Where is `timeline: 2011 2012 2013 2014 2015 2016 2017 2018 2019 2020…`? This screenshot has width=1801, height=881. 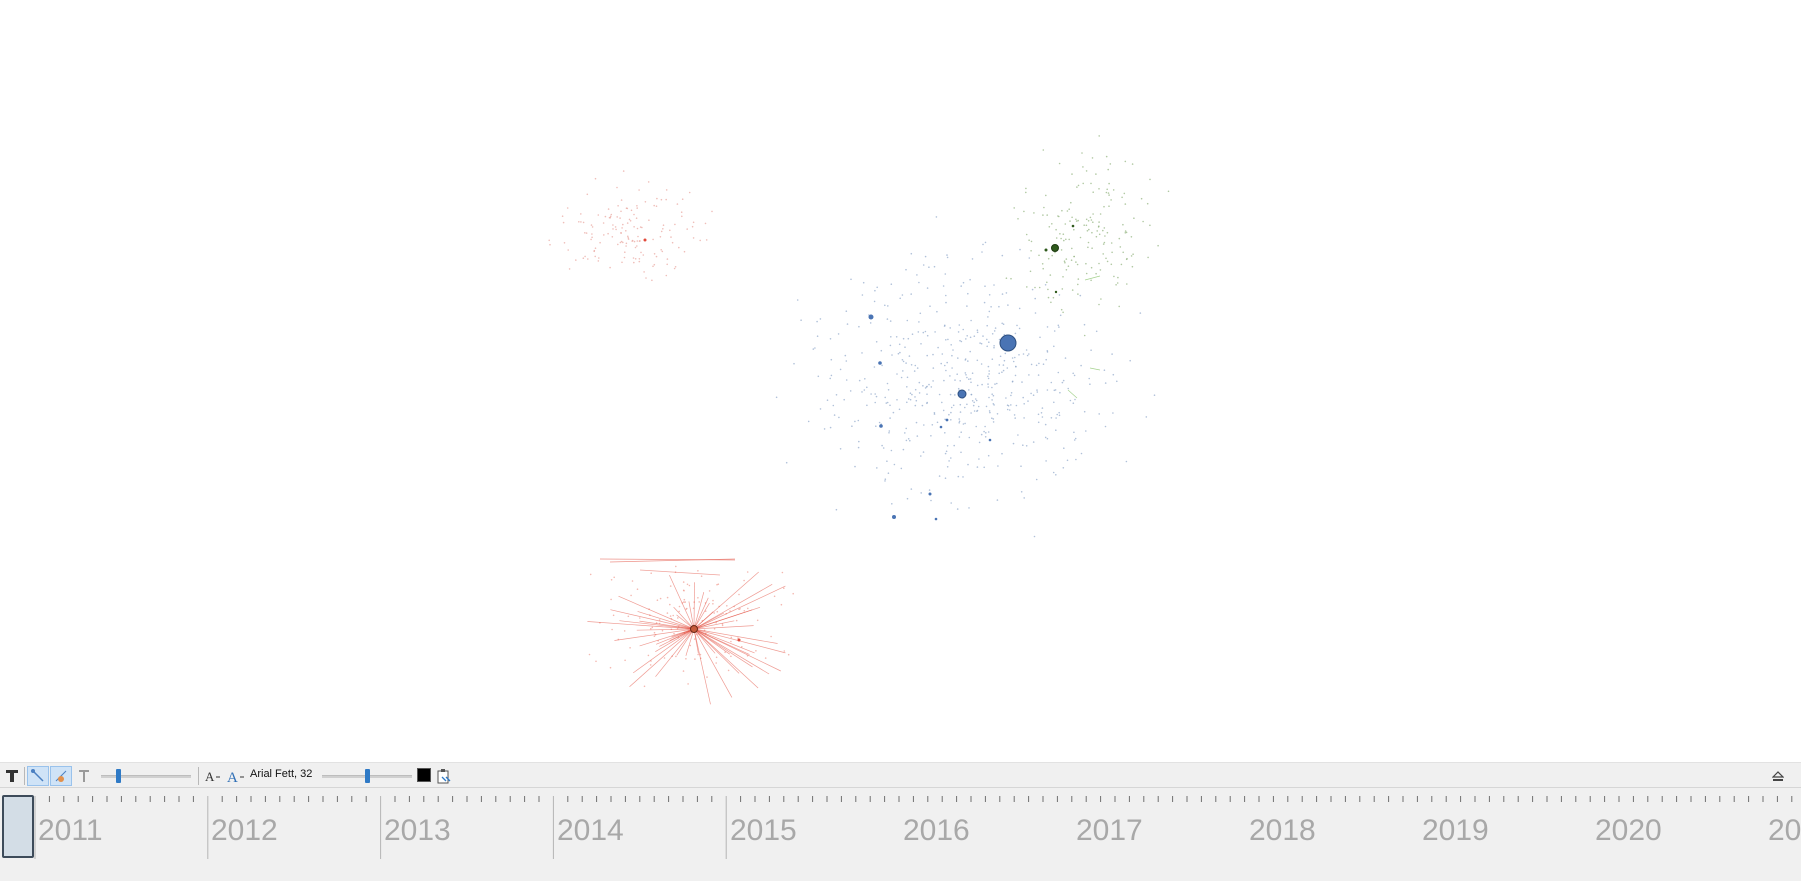
timeline: 2011 2012 2013 2014 2015 2016 2017 2018 2019 2020… is located at coordinates (900, 834).